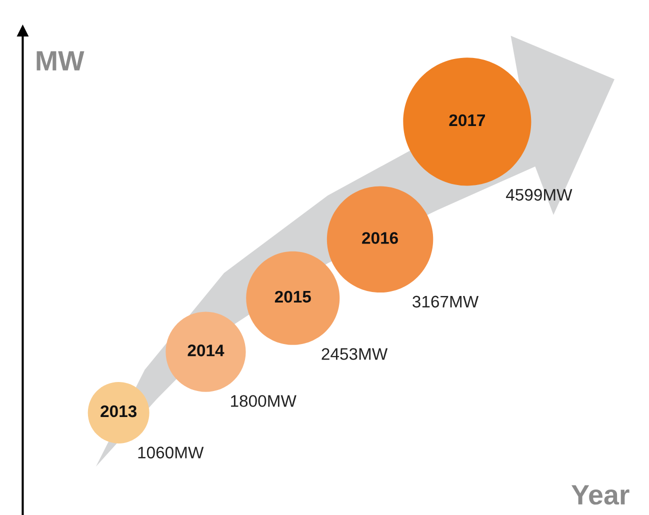 The width and height of the screenshot is (649, 515). What do you see at coordinates (292, 296) in the screenshot?
I see `category-label: 2015` at bounding box center [292, 296].